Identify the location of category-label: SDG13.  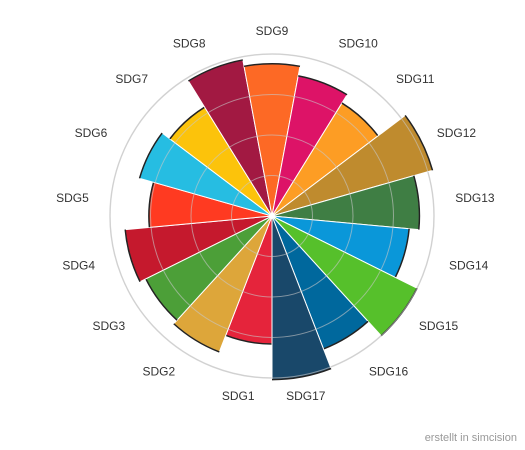
(475, 198).